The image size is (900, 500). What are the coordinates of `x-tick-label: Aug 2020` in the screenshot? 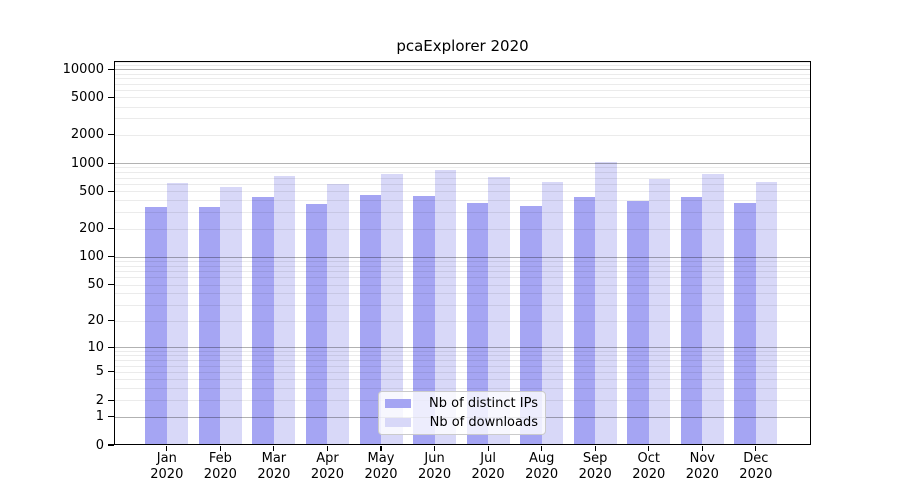 It's located at (542, 467).